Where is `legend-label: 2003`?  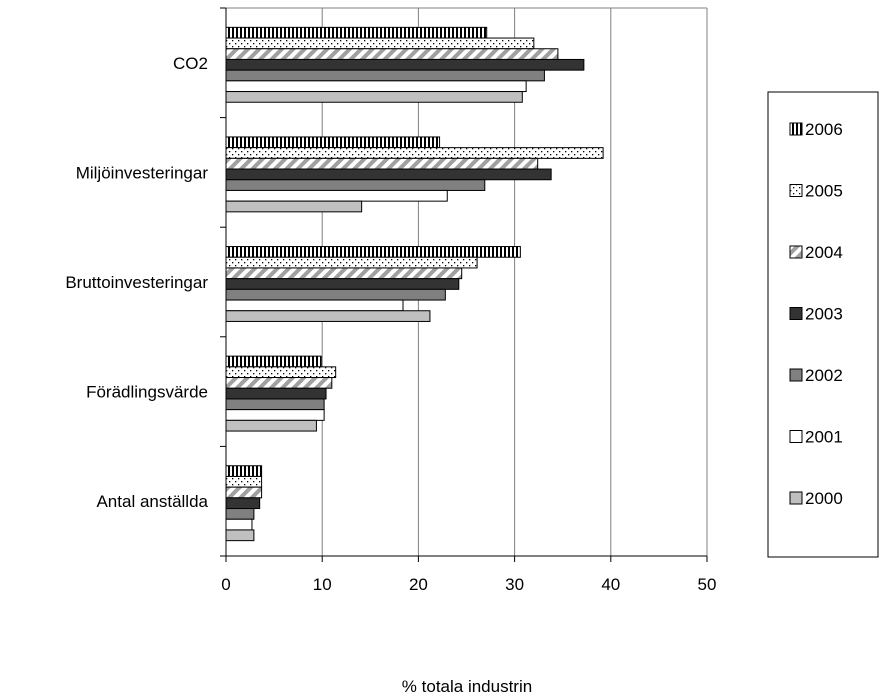 legend-label: 2003 is located at coordinates (824, 314).